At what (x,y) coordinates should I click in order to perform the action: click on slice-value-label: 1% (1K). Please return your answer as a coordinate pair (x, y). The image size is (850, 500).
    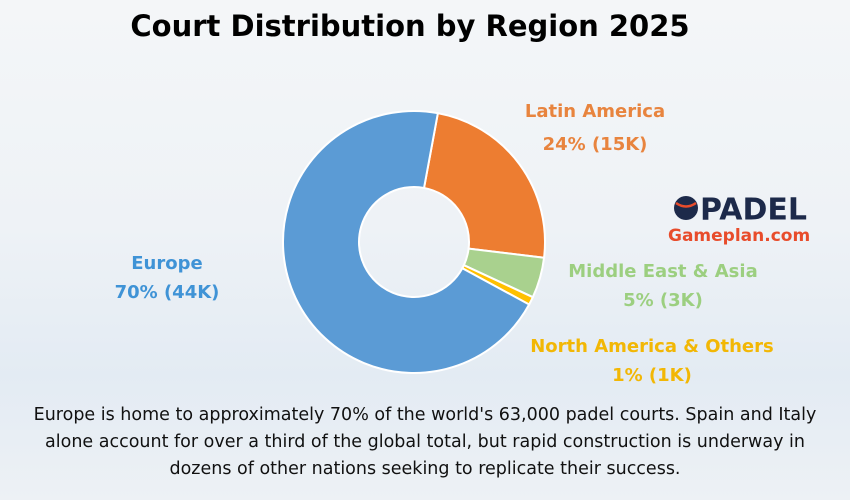
    Looking at the image, I should click on (652, 375).